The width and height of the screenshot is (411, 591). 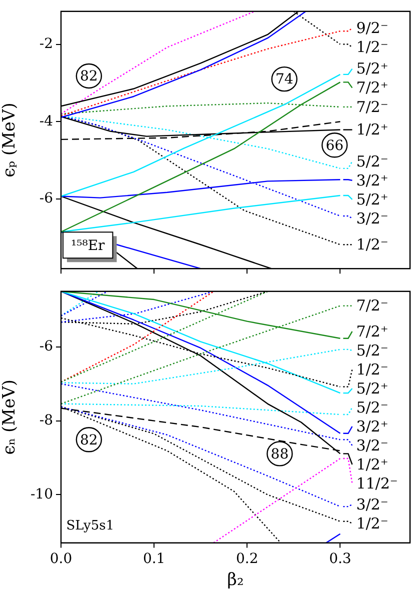 I want to click on annotation: 66, so click(x=335, y=146).